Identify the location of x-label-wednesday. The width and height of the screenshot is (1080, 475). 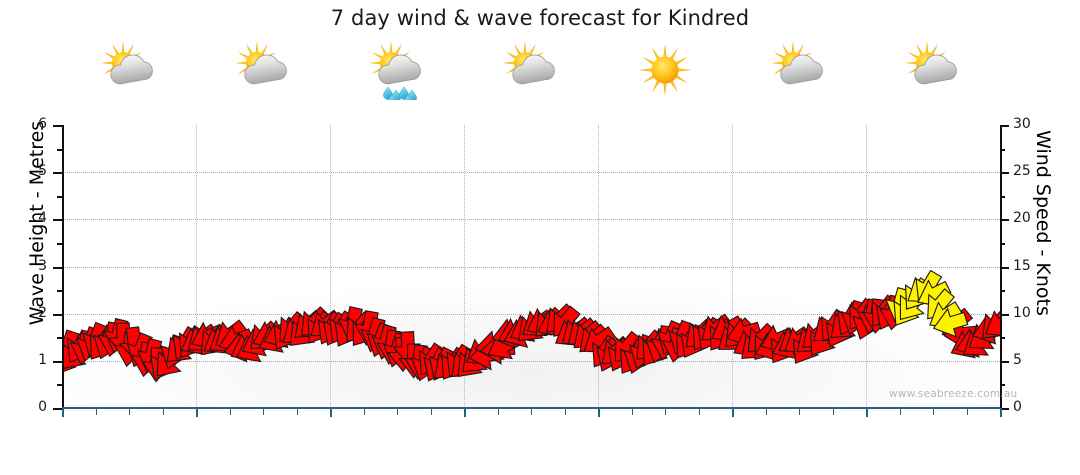
(397, 419).